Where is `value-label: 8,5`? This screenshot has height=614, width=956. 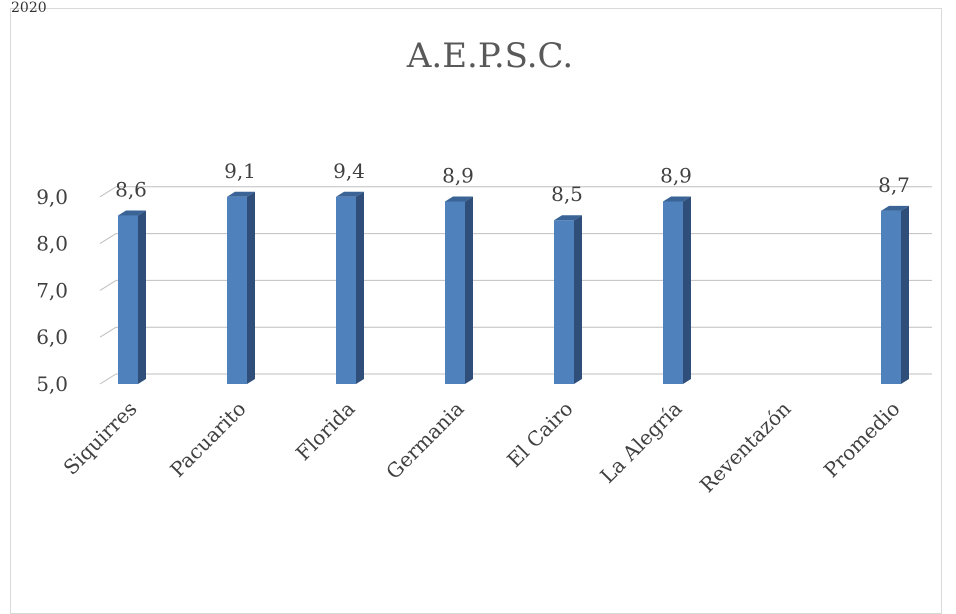
value-label: 8,5 is located at coordinates (567, 194).